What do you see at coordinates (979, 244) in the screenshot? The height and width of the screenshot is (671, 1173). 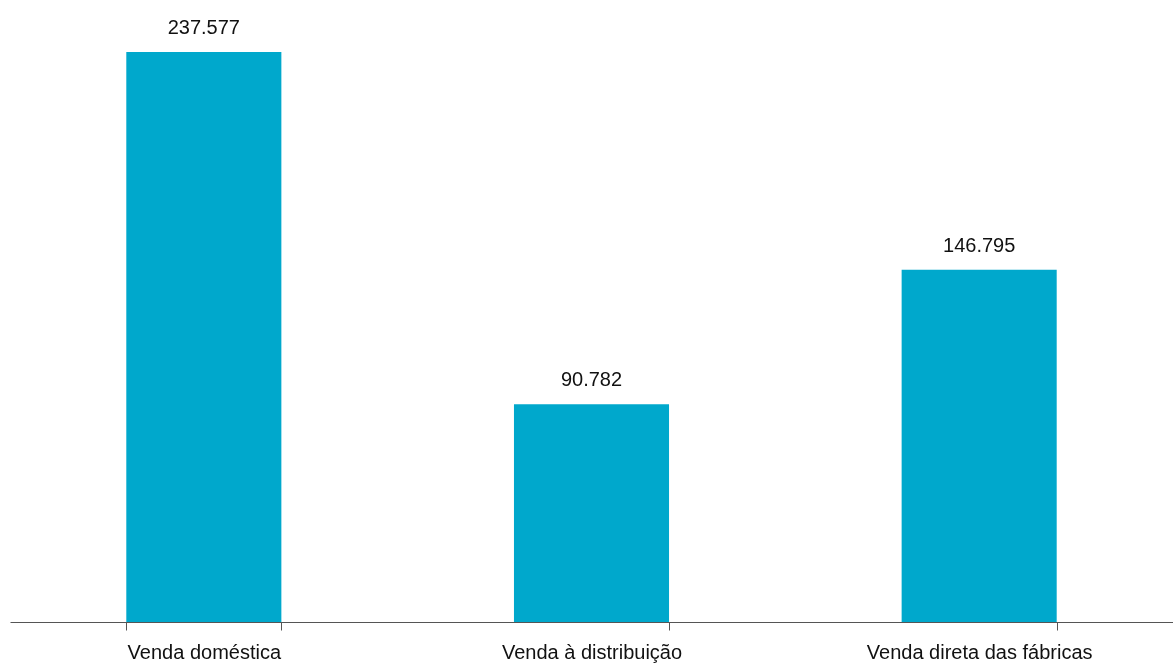 I see `data-label: 146.795` at bounding box center [979, 244].